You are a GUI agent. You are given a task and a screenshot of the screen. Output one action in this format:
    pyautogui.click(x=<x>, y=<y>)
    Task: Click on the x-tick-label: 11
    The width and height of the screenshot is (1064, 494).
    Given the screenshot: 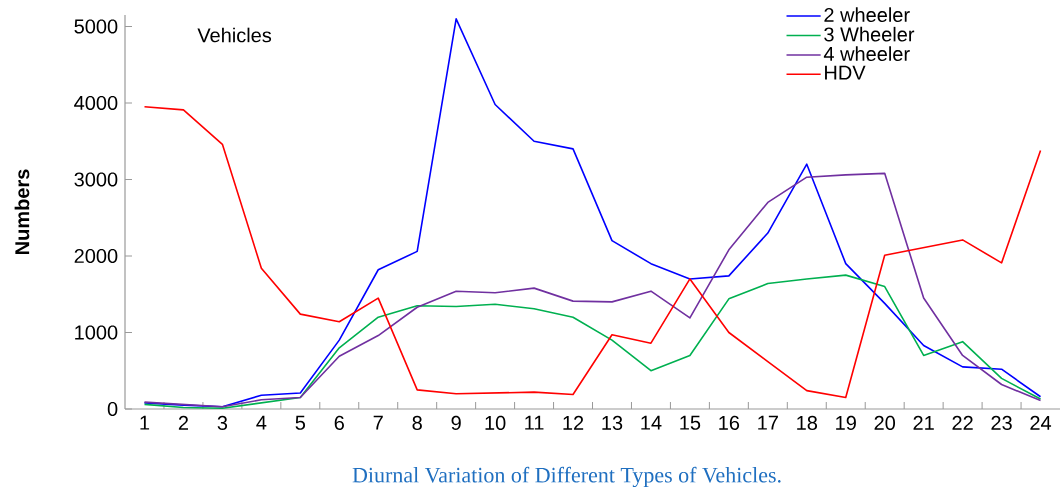 What is the action you would take?
    pyautogui.click(x=534, y=422)
    